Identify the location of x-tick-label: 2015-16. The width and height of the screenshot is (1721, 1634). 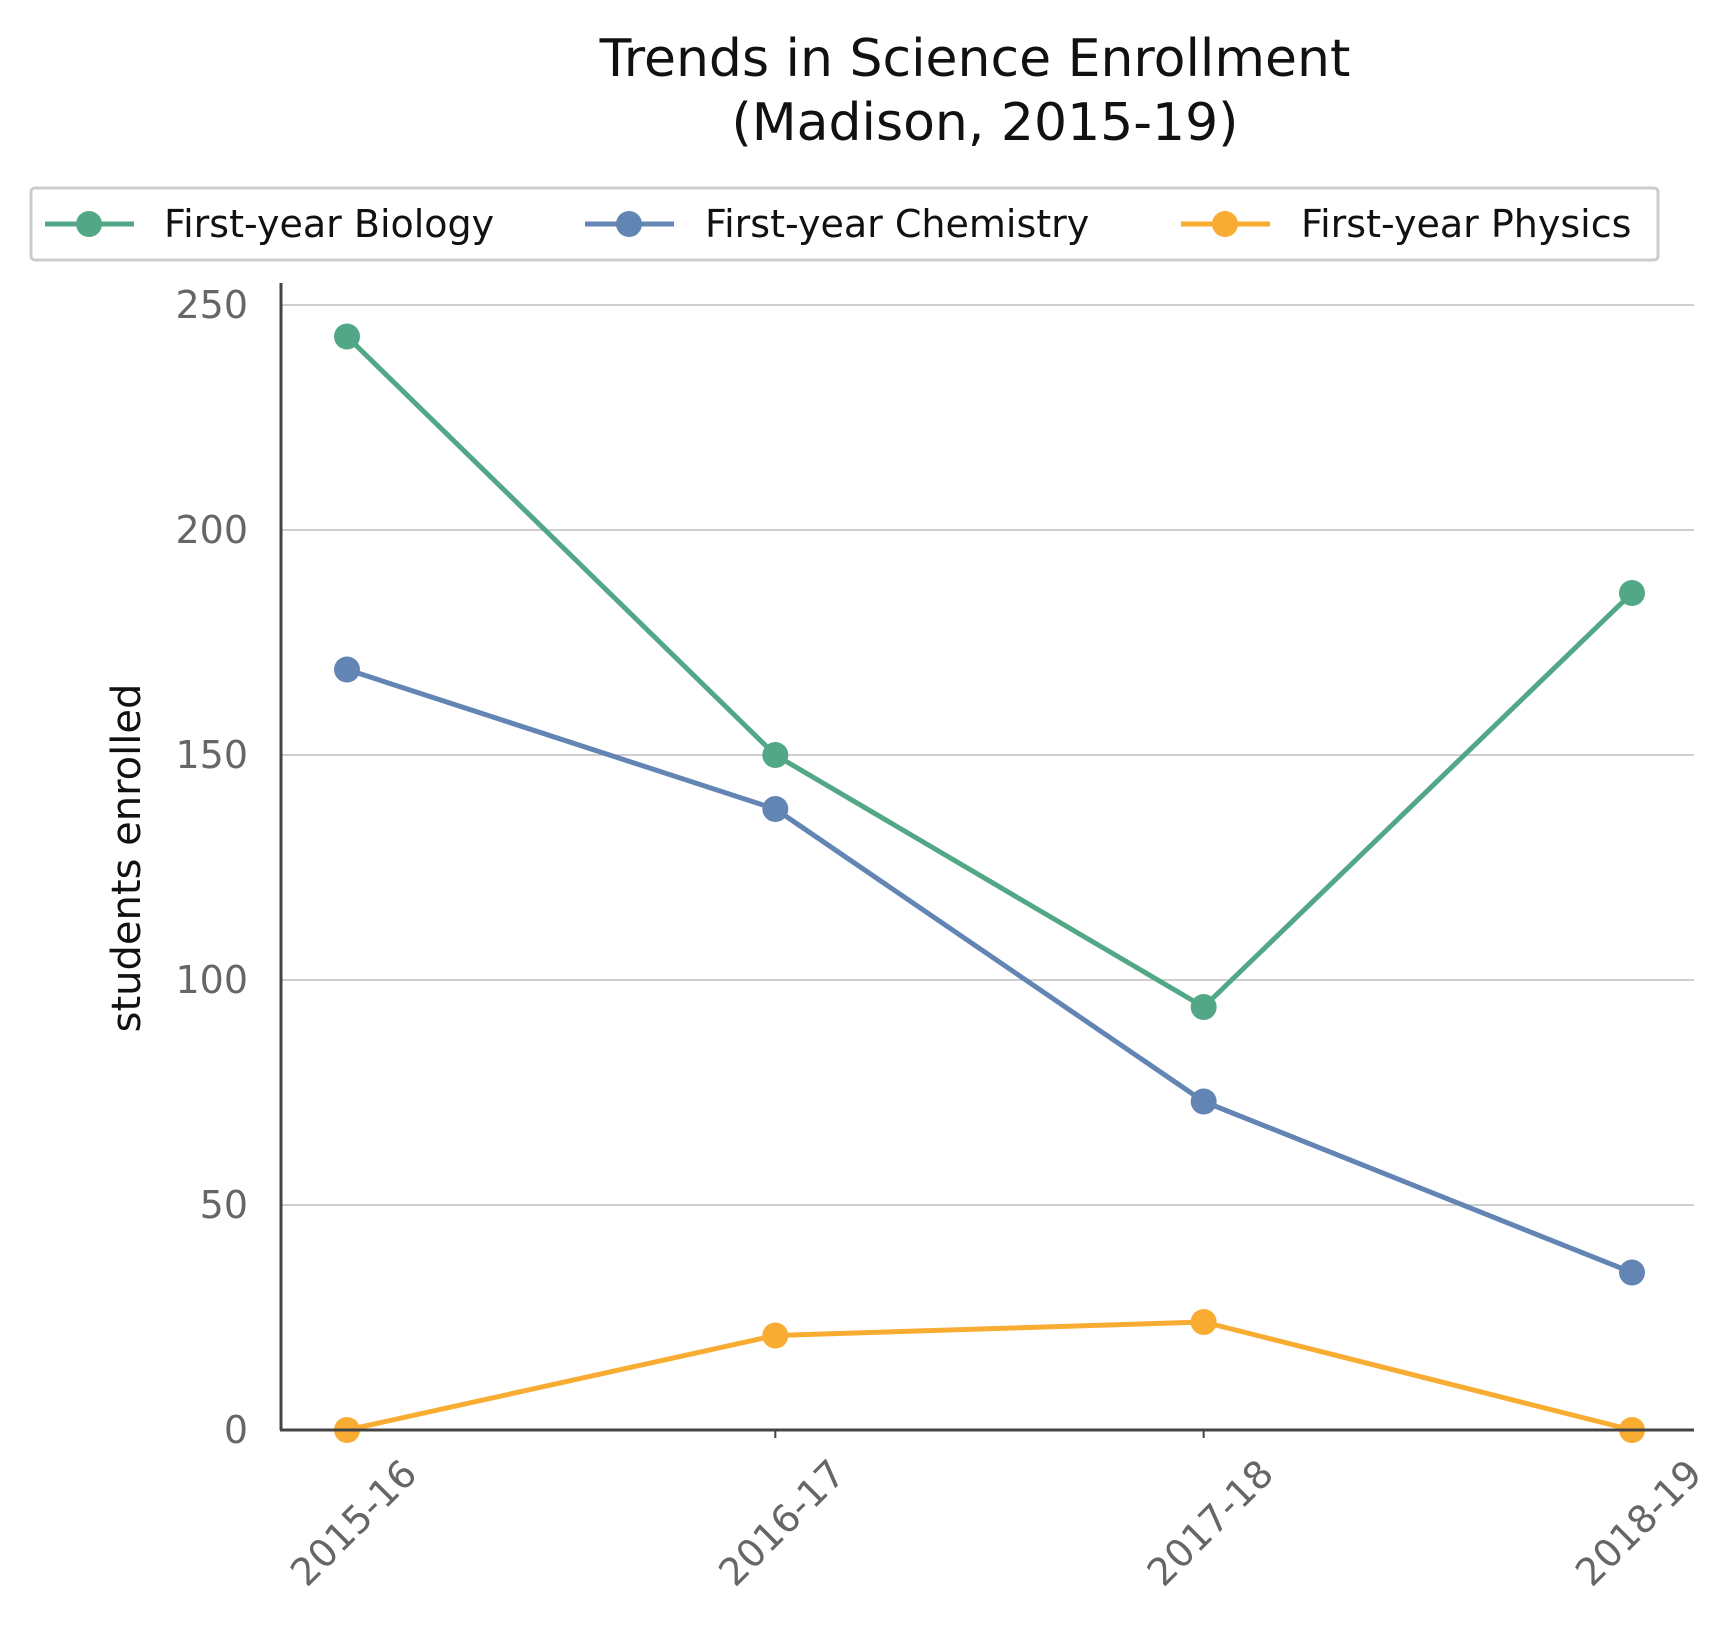
(353, 1522).